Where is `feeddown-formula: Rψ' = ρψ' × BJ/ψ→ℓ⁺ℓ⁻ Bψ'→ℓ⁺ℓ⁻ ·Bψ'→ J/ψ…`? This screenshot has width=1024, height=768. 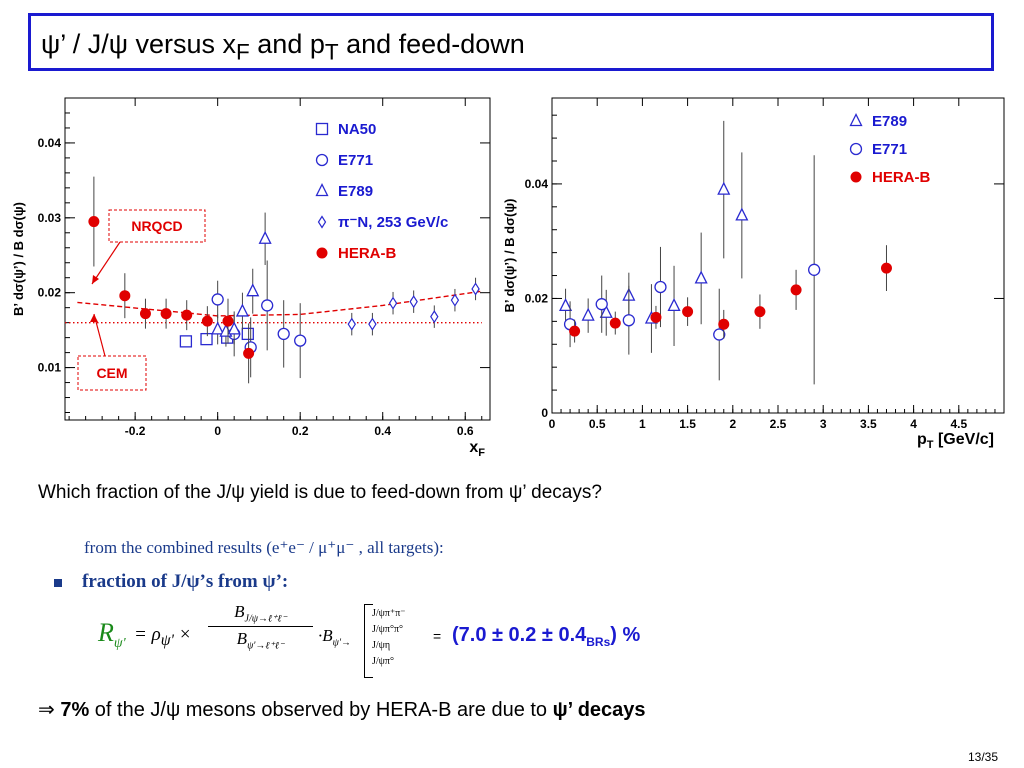
feeddown-formula: Rψ' = ρψ' × BJ/ψ→ℓ⁺ℓ⁻ Bψ'→ℓ⁺ℓ⁻ ·Bψ'→ J/ψ… is located at coordinates (406, 640).